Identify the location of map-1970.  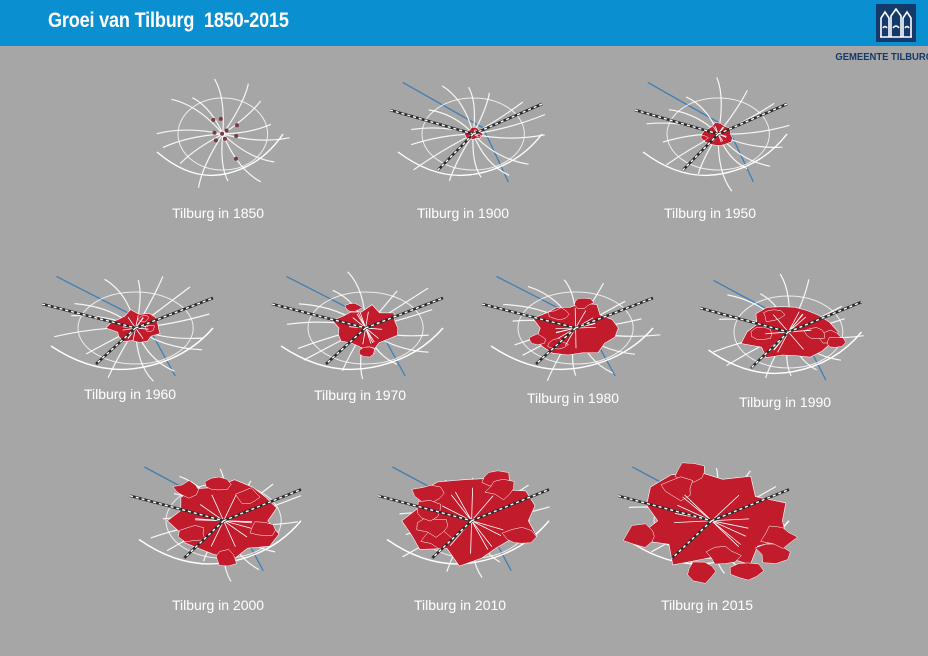
(361, 322).